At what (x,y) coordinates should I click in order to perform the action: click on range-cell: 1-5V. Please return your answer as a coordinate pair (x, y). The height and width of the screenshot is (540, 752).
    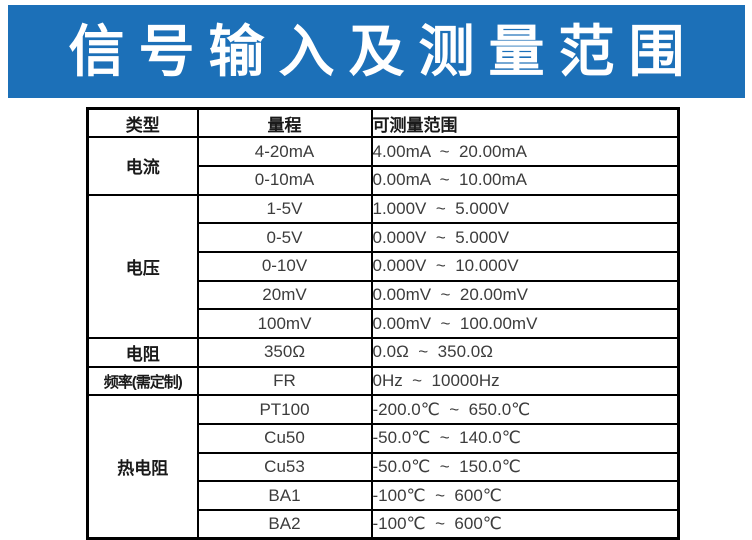
    Looking at the image, I should click on (284, 209).